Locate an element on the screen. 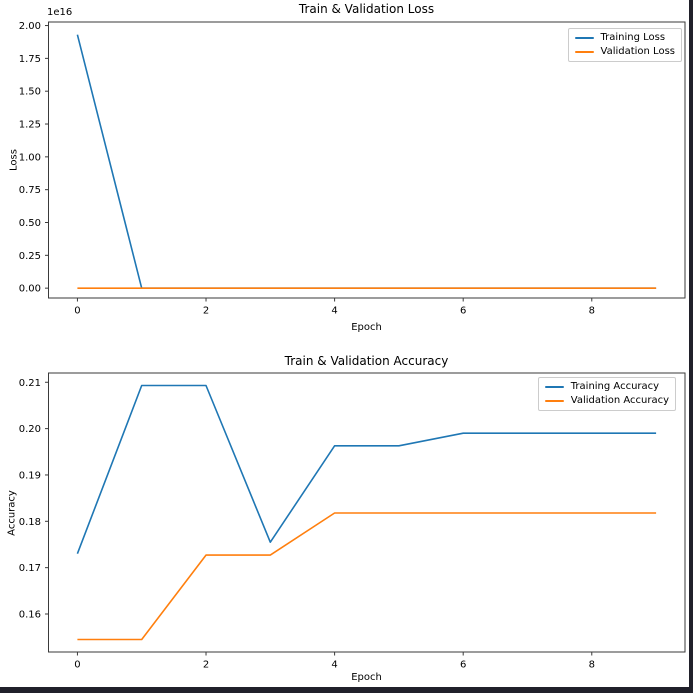 The width and height of the screenshot is (693, 695). y-tick-label: 0.21 is located at coordinates (30, 383).